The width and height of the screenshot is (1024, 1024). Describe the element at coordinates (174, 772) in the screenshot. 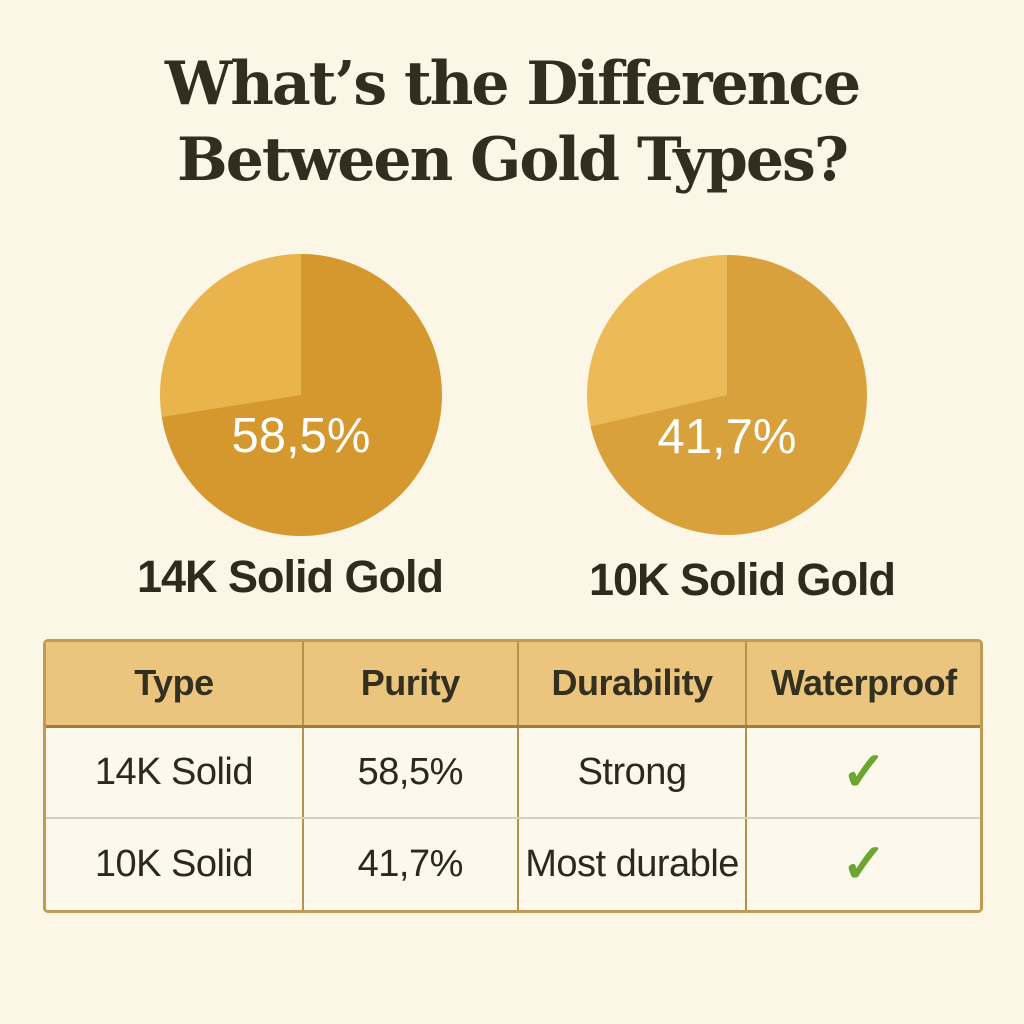

I see `cell-type-14k: 14K Solid` at that location.